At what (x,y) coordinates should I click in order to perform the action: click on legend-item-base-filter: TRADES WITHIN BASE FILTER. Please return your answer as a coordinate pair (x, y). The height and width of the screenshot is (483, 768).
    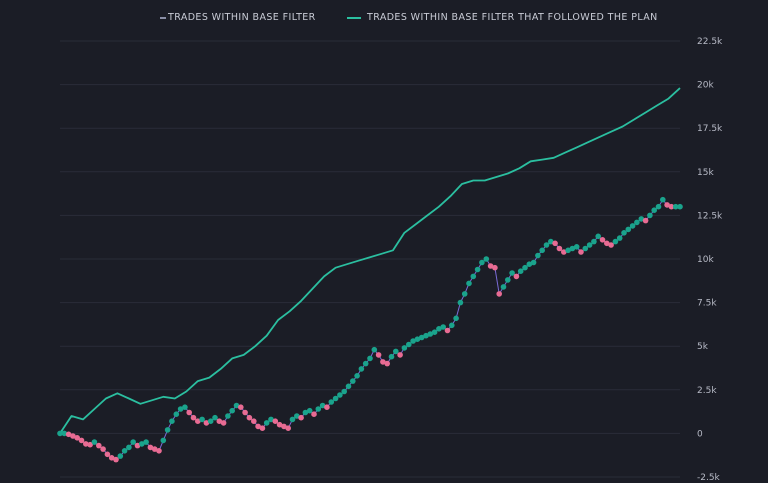
    Looking at the image, I should click on (238, 17).